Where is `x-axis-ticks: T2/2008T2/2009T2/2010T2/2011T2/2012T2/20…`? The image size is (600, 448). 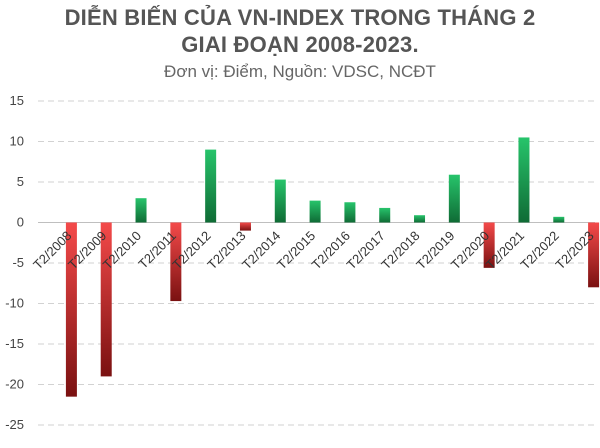
x-axis-ticks: T2/2008T2/2009T2/2010T2/2011T2/2012T2/20… is located at coordinates (313, 250).